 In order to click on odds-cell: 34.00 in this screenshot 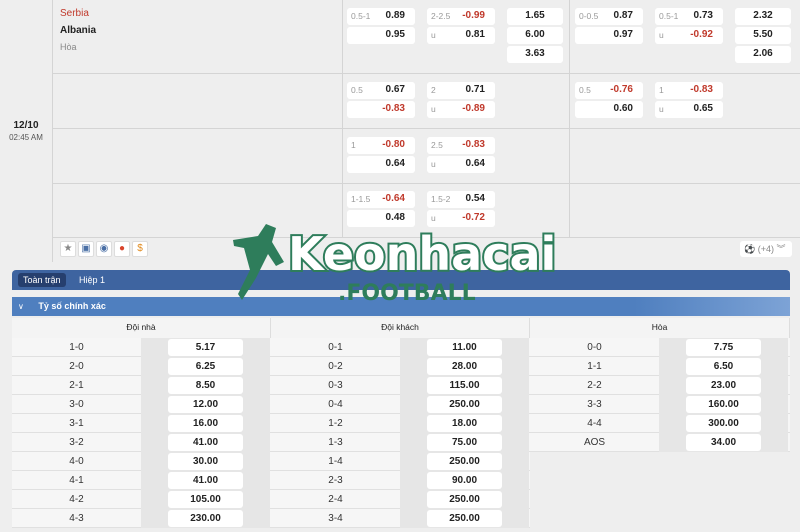, I will do `click(723, 442)`.